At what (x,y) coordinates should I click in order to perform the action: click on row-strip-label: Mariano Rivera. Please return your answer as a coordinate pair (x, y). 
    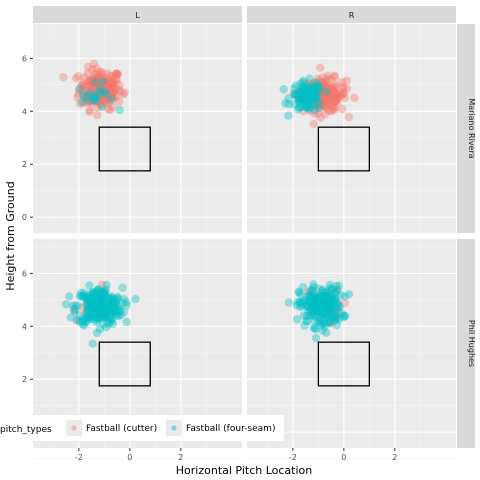
    Looking at the image, I should click on (471, 128).